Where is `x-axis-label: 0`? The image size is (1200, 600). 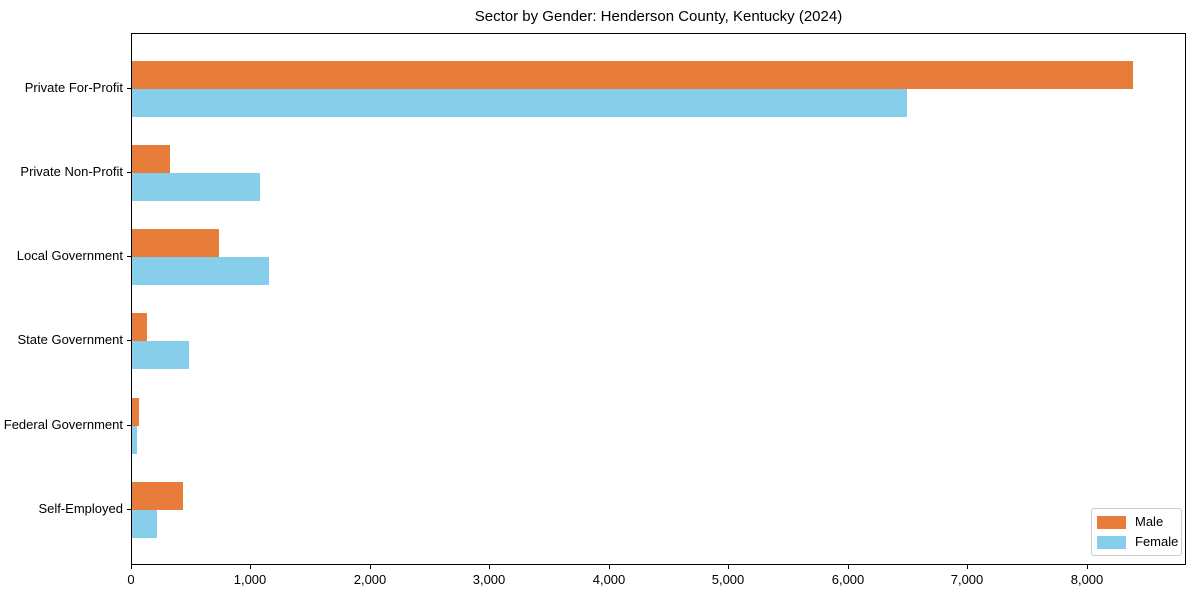 x-axis-label: 0 is located at coordinates (131, 579).